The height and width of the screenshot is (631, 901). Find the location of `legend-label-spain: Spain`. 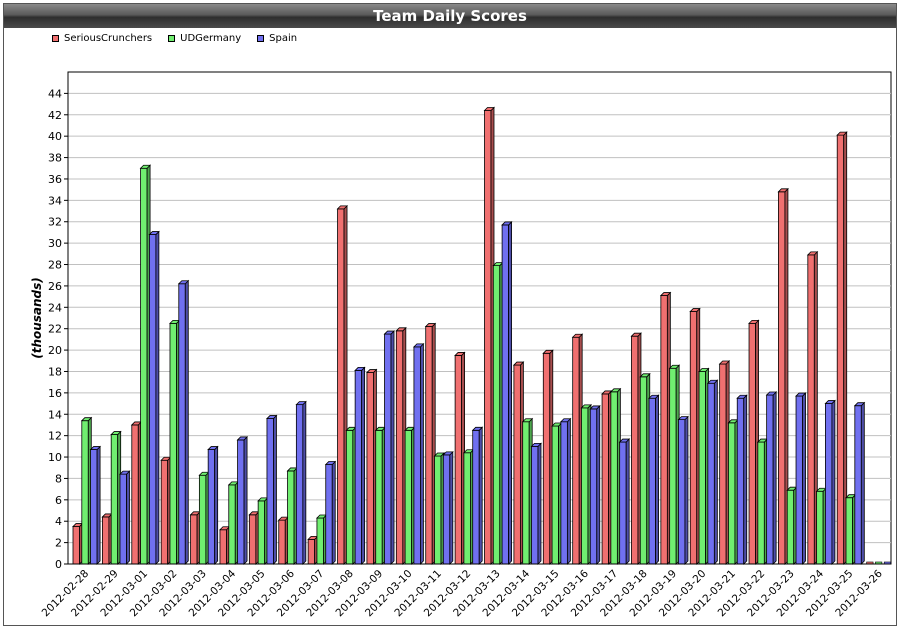

legend-label-spain: Spain is located at coordinates (283, 38).